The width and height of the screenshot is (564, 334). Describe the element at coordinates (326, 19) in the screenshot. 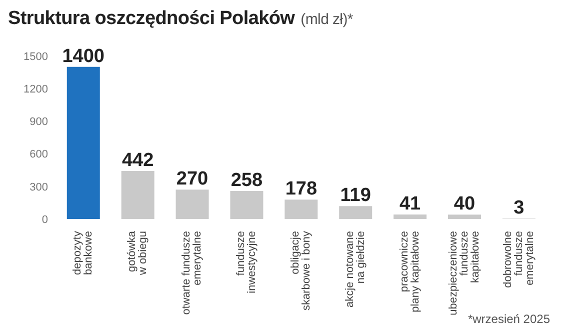

I see `chart-subtitle: (mld zł)*` at that location.